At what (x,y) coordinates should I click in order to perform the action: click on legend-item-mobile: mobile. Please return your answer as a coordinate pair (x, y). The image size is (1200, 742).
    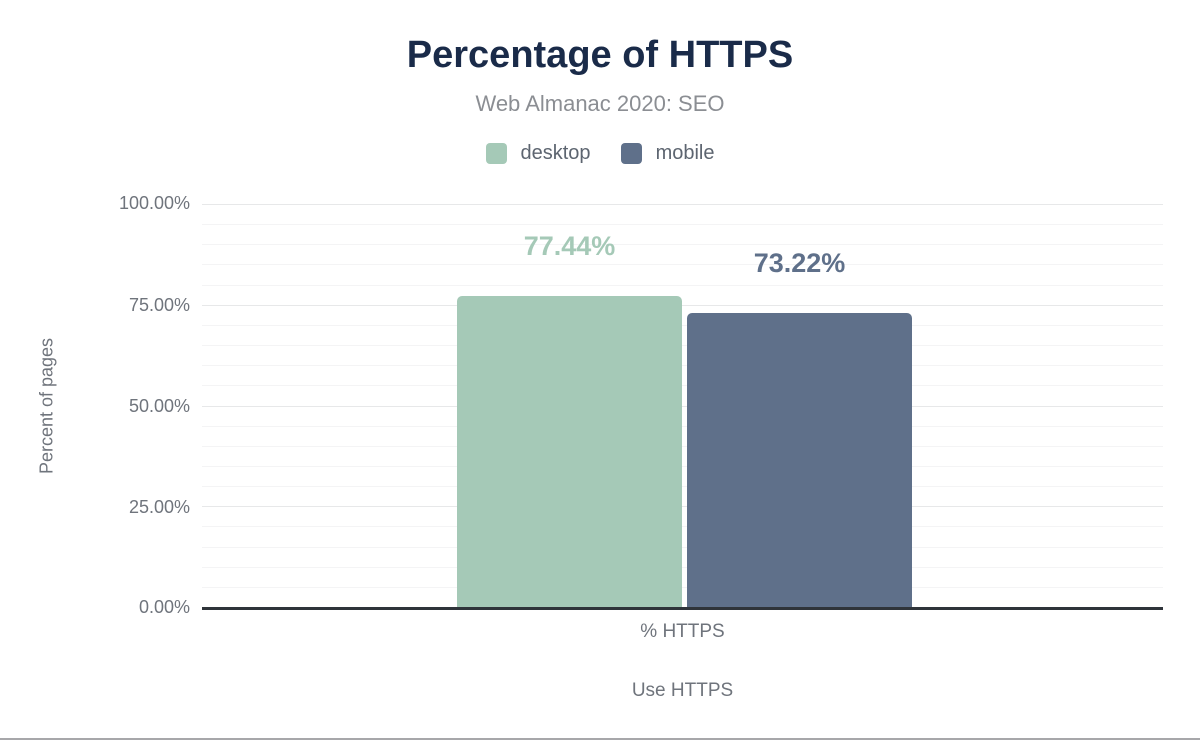
    Looking at the image, I should click on (667, 153).